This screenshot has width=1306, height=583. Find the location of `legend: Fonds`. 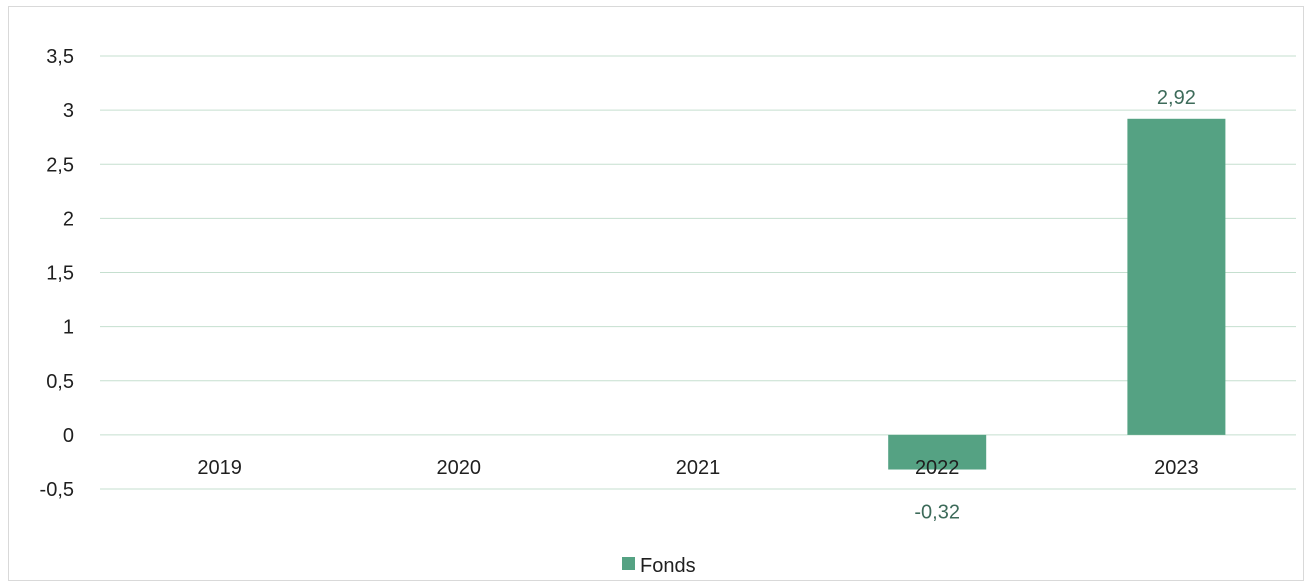

legend: Fonds is located at coordinates (659, 566).